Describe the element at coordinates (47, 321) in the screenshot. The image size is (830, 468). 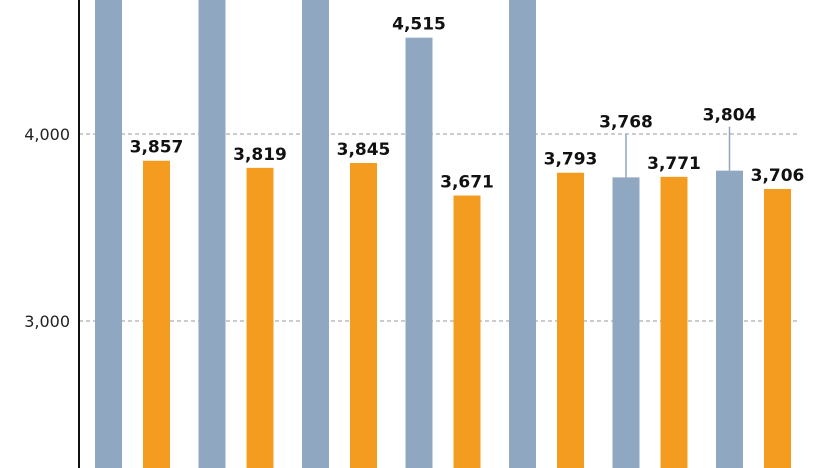
I see `y-tick-label: 3,000` at that location.